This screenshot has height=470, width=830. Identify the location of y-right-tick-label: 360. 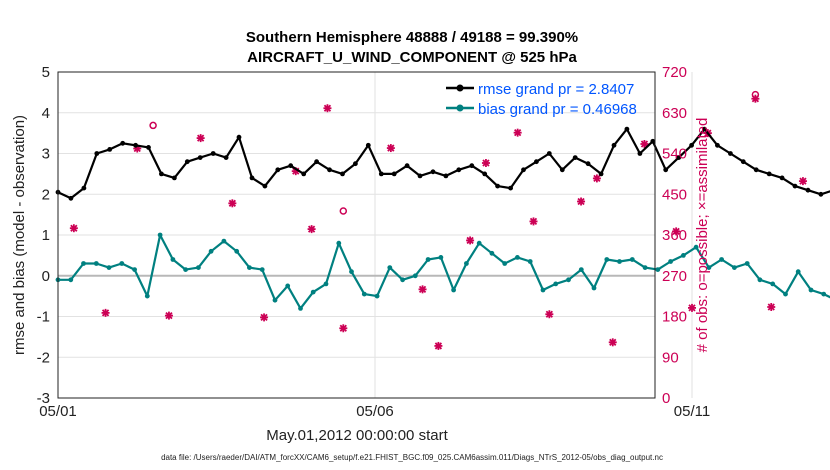
(674, 235).